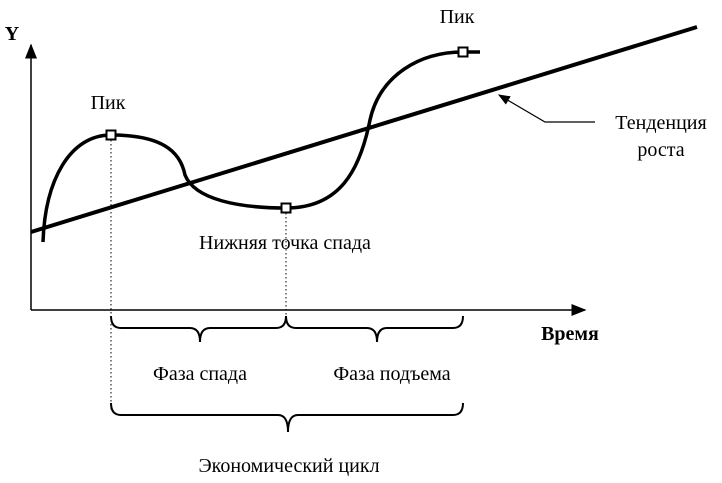  I want to click on point-label: Нижняя точка спада, so click(285, 243).